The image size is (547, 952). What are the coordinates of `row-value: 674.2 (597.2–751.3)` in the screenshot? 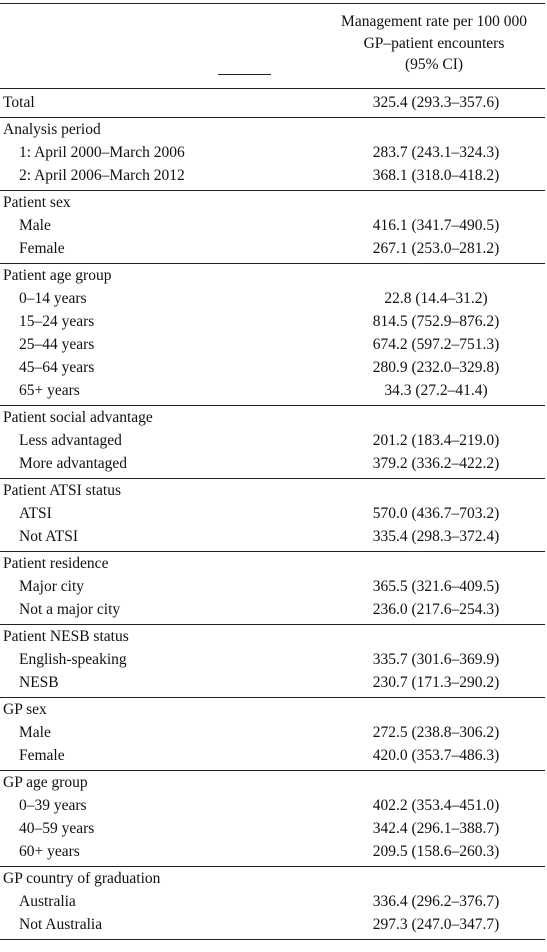 It's located at (436, 344).